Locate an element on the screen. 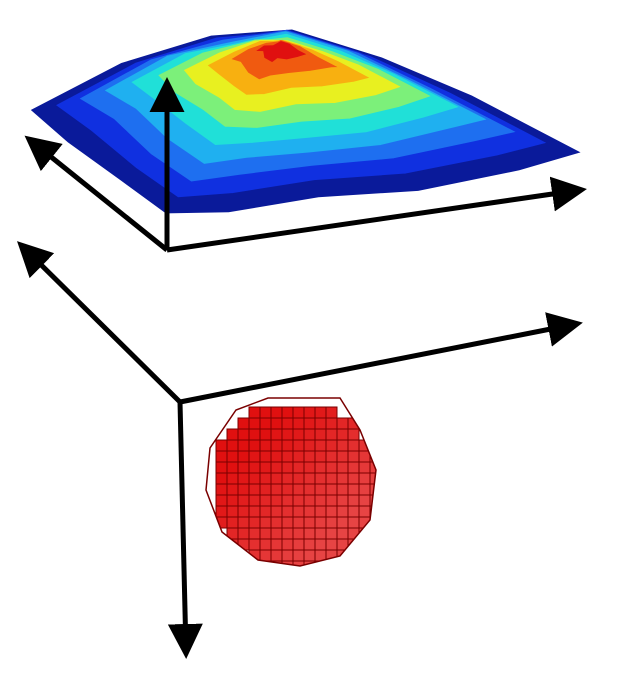 Image resolution: width=627 pixels, height=678 pixels. voxel-sphere-outline is located at coordinates (291, 482).